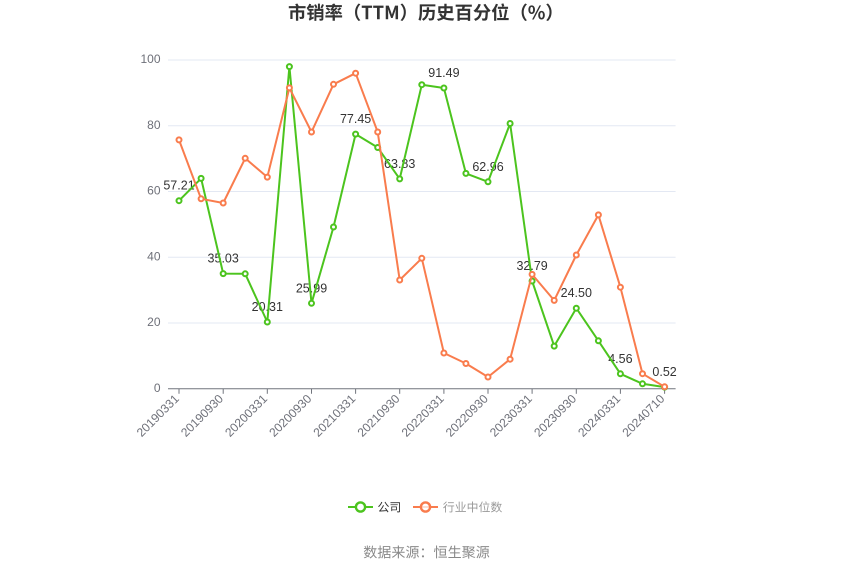  What do you see at coordinates (620, 359) in the screenshot?
I see `svg-text: 4.56` at bounding box center [620, 359].